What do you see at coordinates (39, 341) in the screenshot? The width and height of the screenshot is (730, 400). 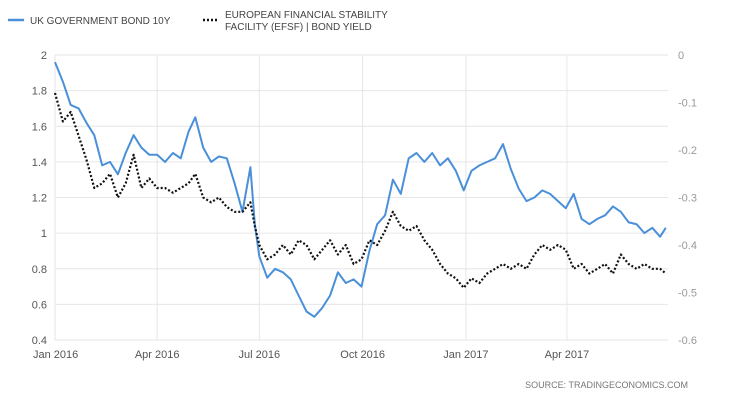 I see `y-left-tick-label: 0.4` at bounding box center [39, 341].